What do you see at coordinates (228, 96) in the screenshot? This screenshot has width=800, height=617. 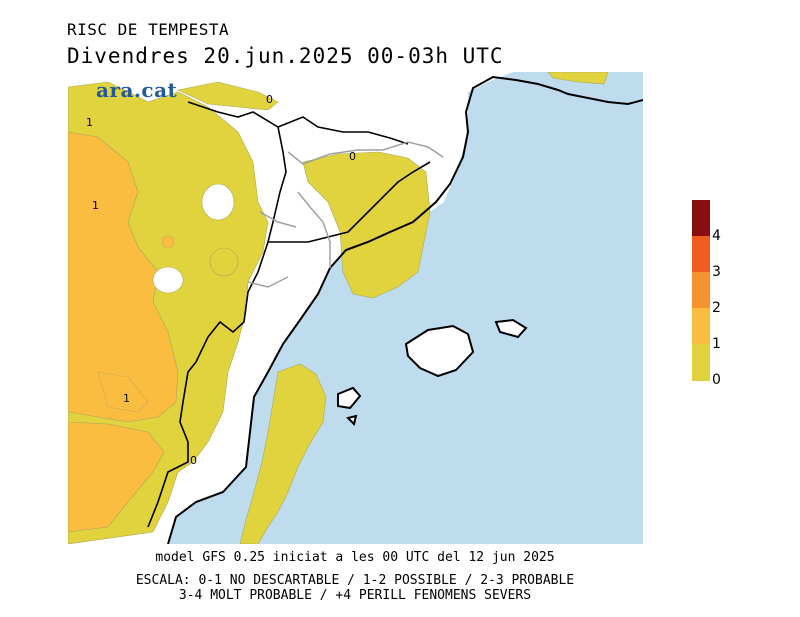 I see `risk-zone-0-1-north` at bounding box center [228, 96].